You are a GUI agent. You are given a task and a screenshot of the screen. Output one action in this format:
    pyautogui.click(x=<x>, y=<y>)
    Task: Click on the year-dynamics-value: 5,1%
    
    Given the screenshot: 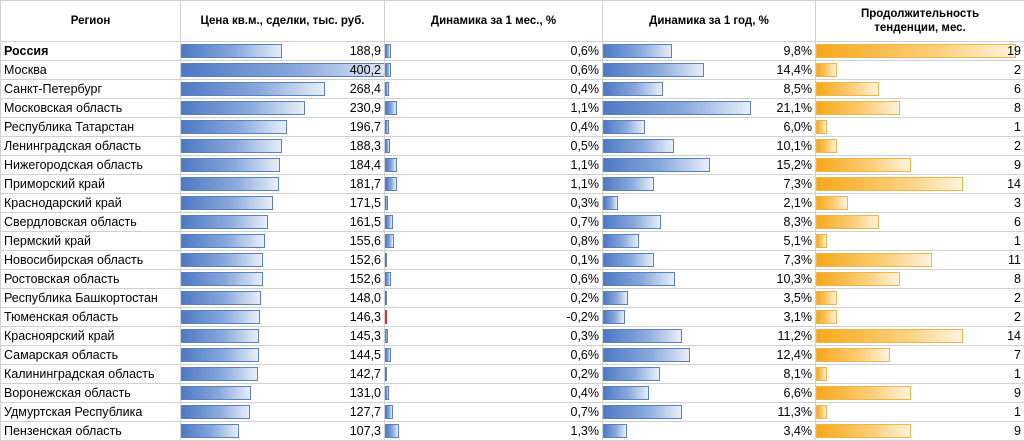 What is the action you would take?
    pyautogui.click(x=798, y=241)
    